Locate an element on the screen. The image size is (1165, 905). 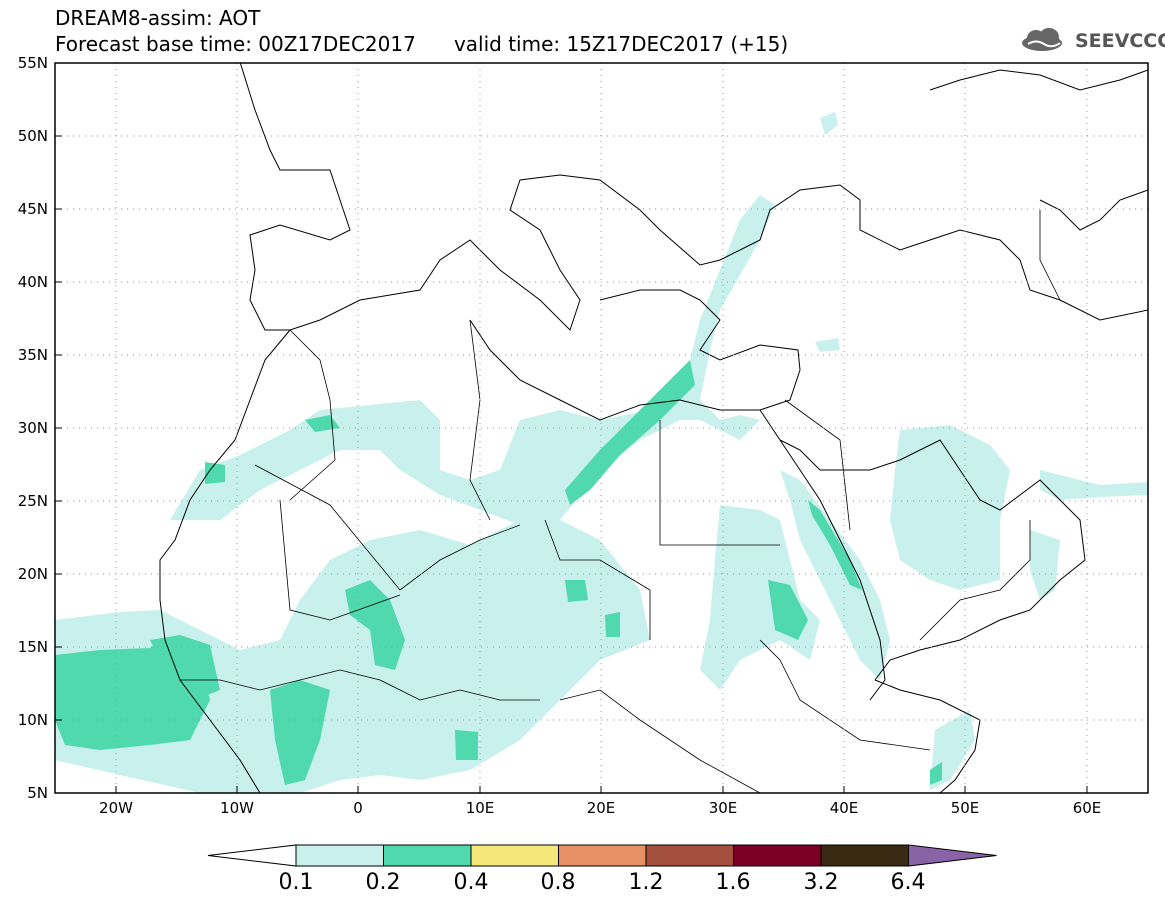
lat-label-25n: 25N is located at coordinates (32, 501).